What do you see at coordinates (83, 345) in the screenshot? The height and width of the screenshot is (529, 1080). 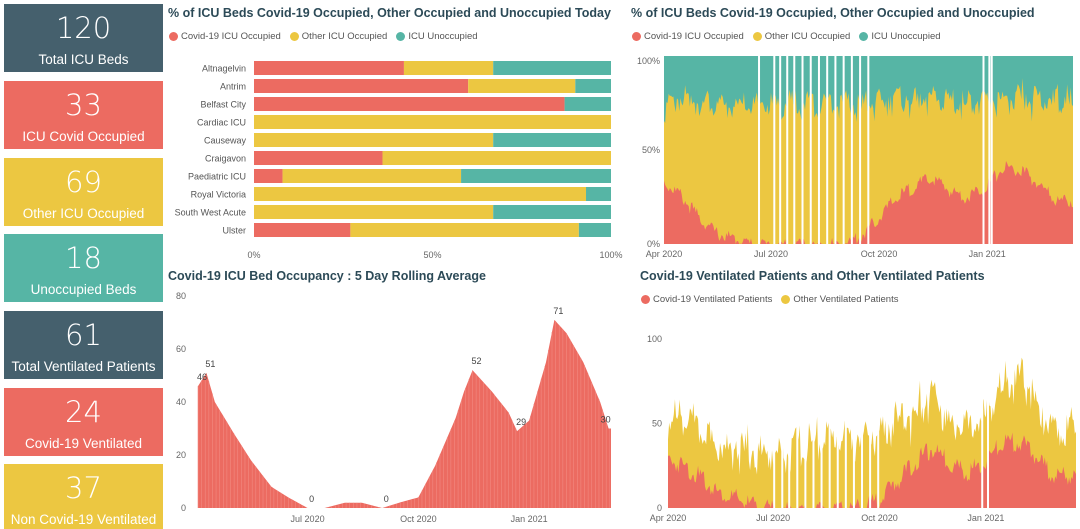 I see `kpi-total-ventilated: 61 Total Ventilated Patients` at bounding box center [83, 345].